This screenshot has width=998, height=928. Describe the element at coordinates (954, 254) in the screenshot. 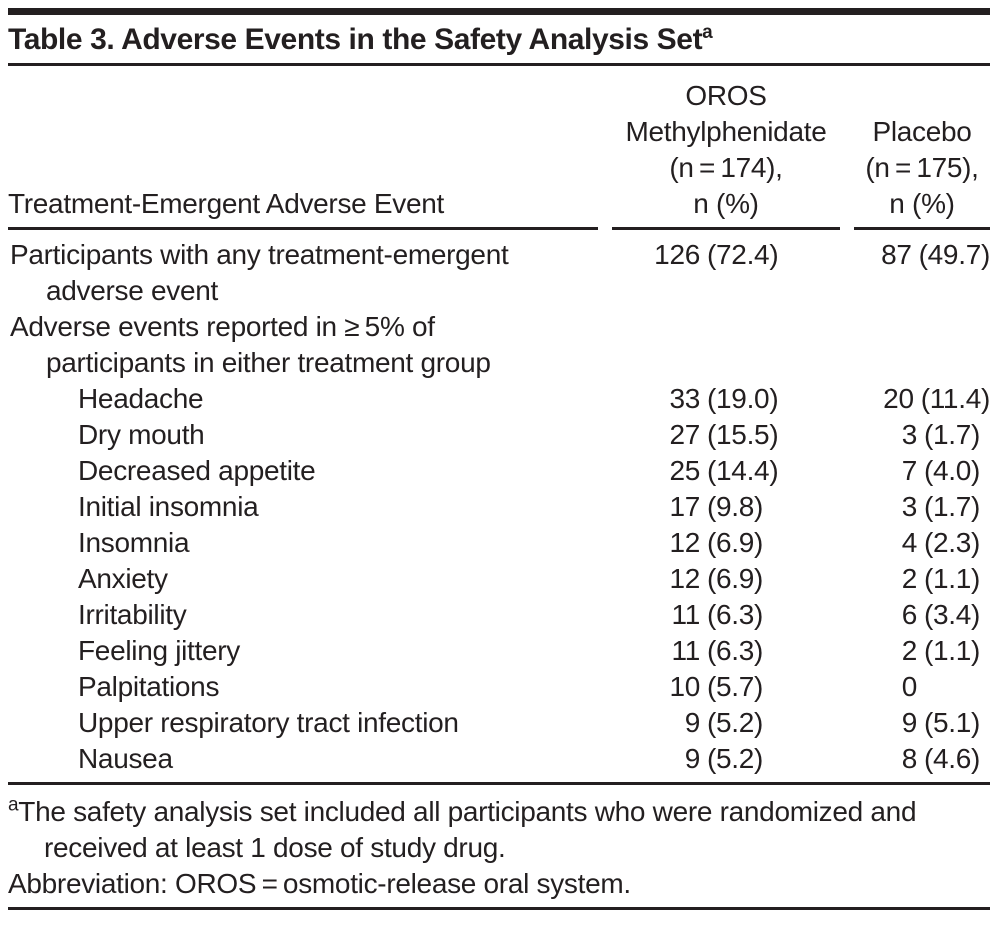

I see `percent: (49.7)` at that location.